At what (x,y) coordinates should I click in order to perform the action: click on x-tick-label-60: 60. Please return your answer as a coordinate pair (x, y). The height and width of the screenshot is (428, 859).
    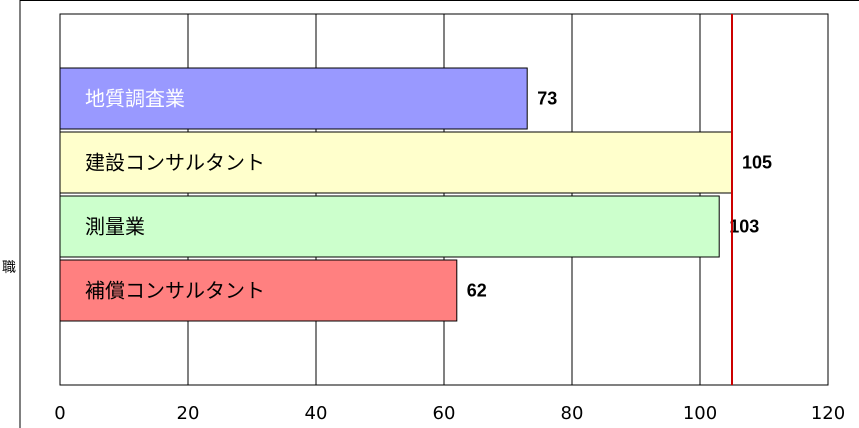
    Looking at the image, I should click on (444, 413).